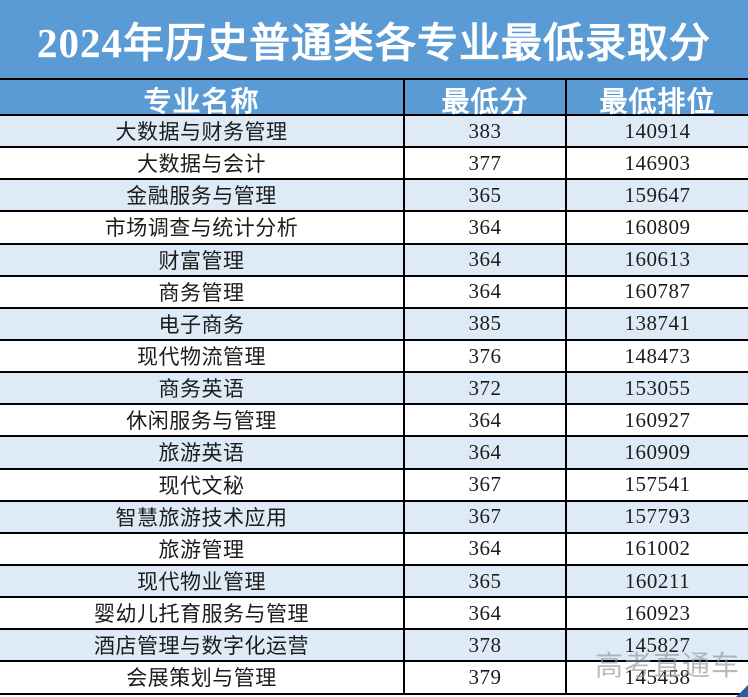 This screenshot has width=748, height=697. I want to click on major-name-cell: 财富管理, so click(201, 260).